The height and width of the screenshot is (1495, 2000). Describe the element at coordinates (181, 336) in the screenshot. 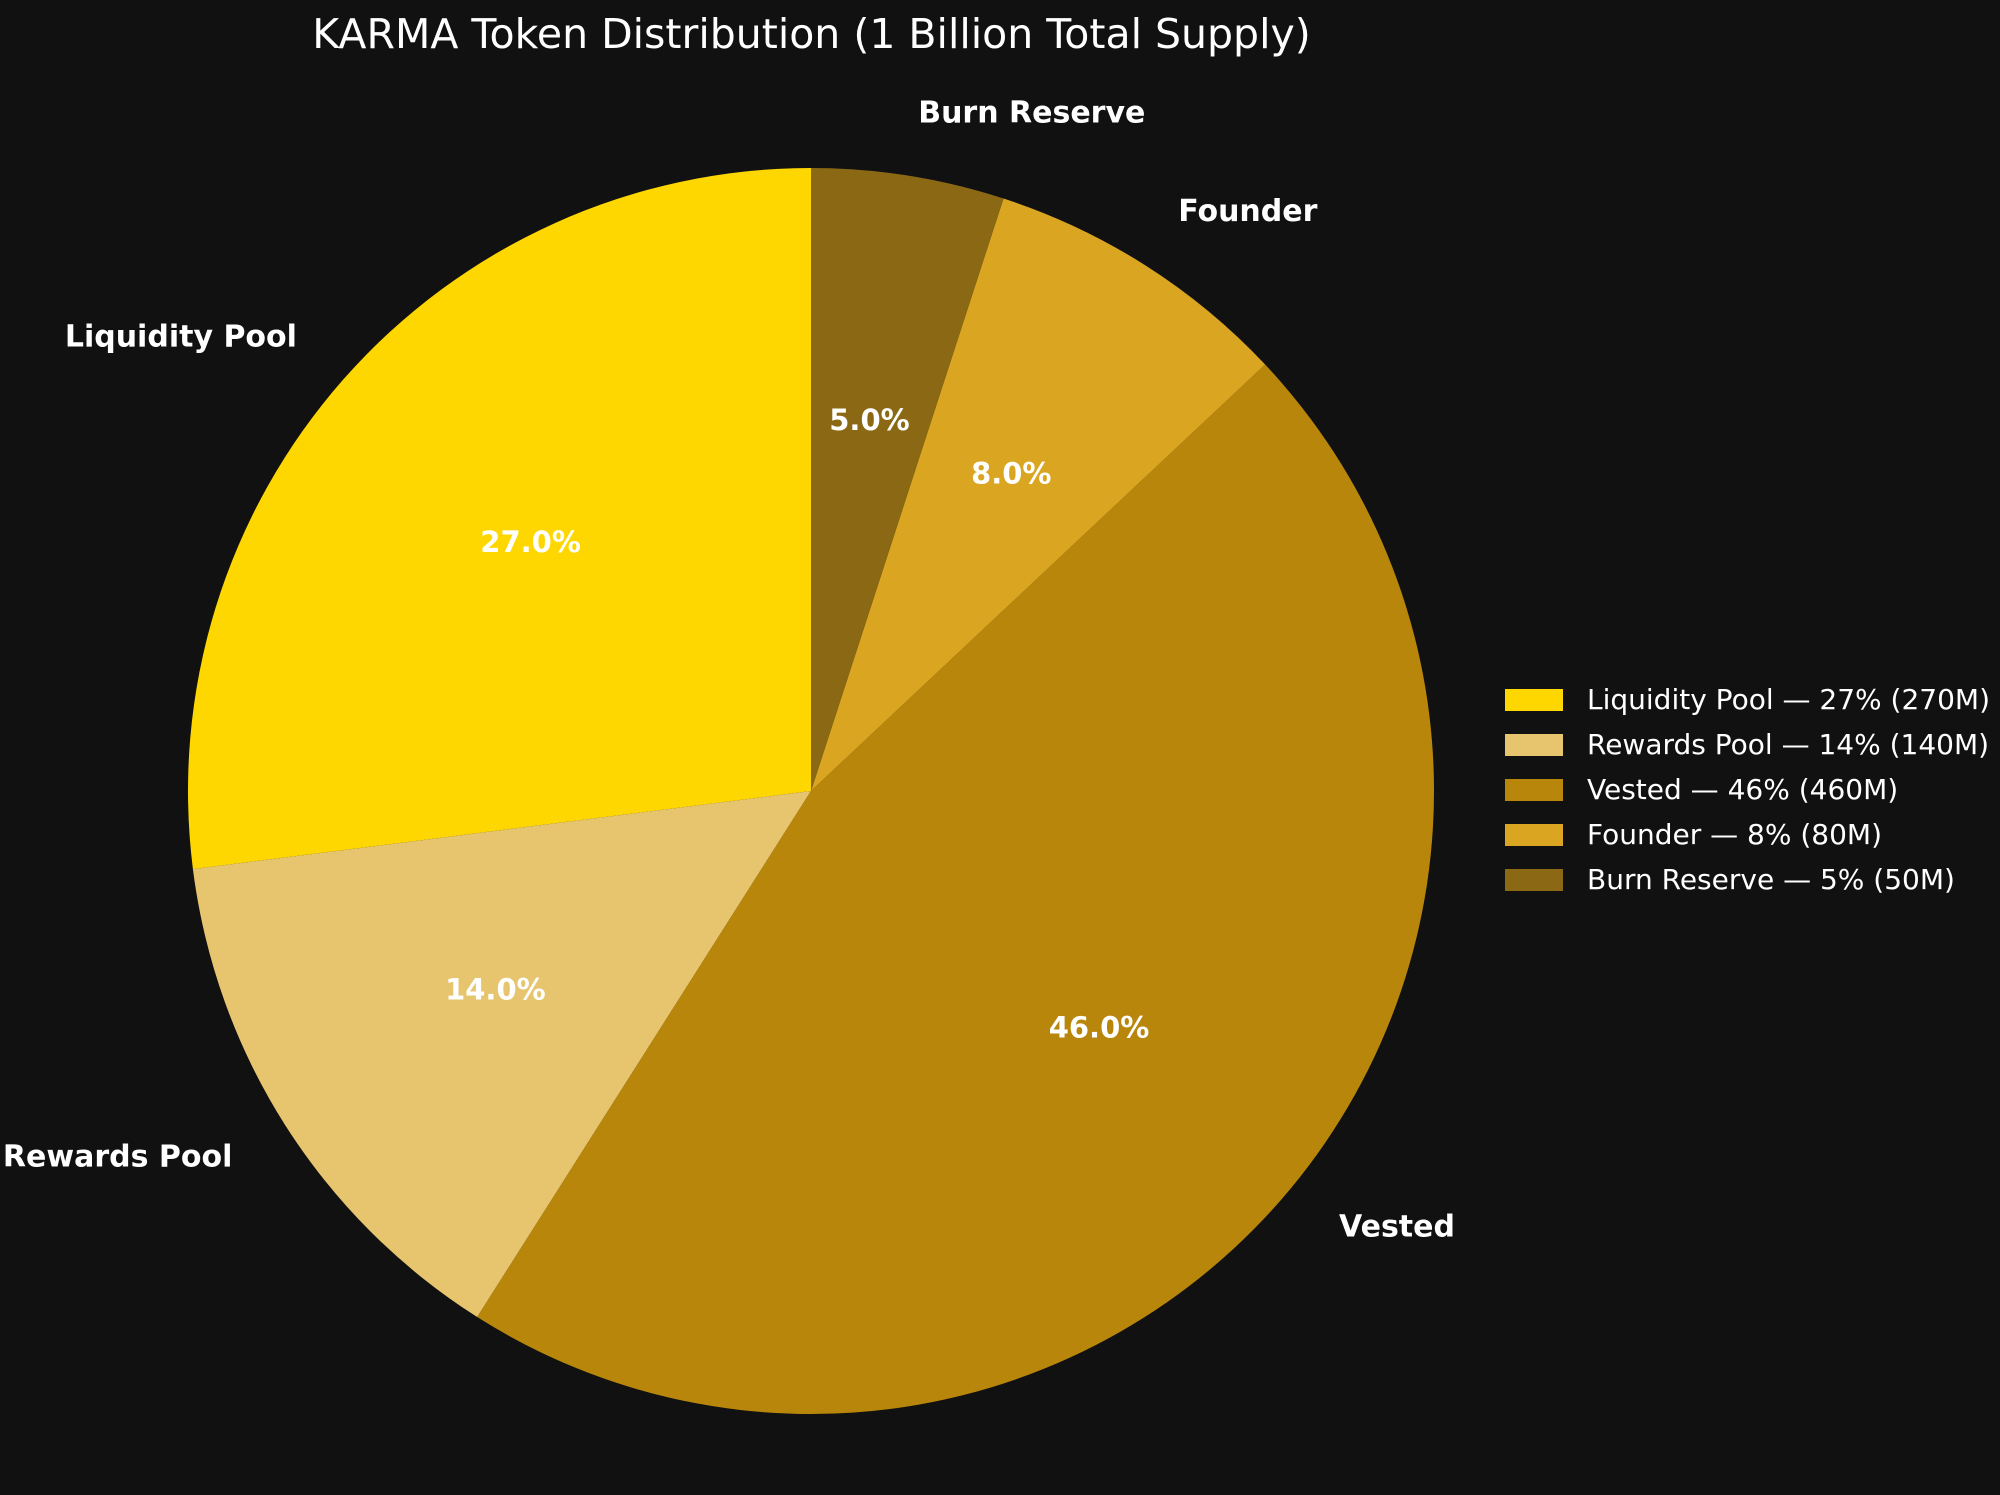

I see `slice-label-liquidity-pool: Liquidity Pool` at that location.